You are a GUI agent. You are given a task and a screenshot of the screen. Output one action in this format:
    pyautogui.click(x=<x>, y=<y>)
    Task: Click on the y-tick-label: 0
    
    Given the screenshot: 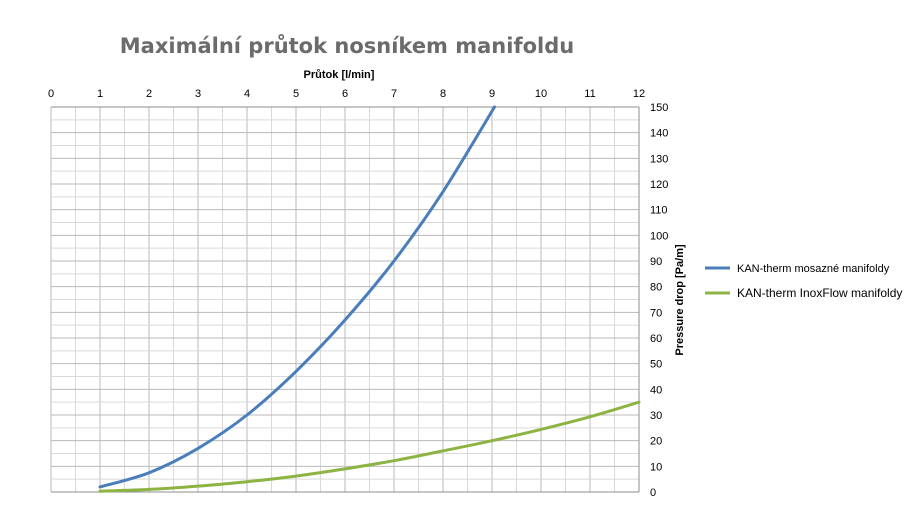 What is the action you would take?
    pyautogui.click(x=653, y=493)
    